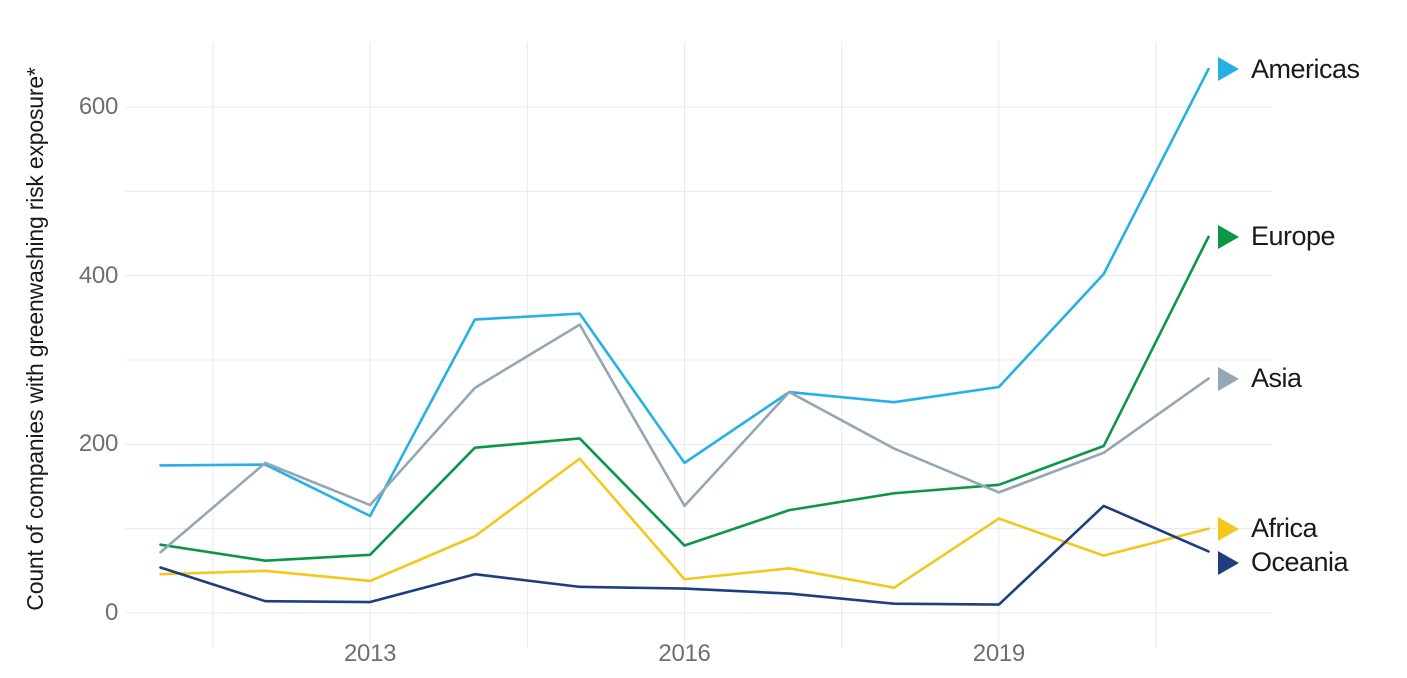  Describe the element at coordinates (98, 275) in the screenshot. I see `y-axis-tick-label: 400` at that location.